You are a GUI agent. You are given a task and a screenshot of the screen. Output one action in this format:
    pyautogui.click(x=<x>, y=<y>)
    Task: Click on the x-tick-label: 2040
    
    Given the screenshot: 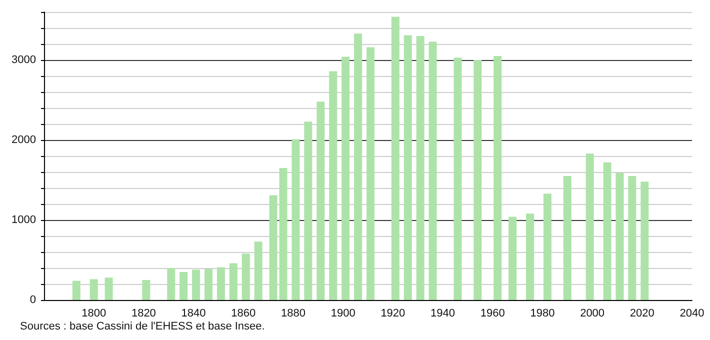 What is the action you would take?
    pyautogui.click(x=692, y=314)
    